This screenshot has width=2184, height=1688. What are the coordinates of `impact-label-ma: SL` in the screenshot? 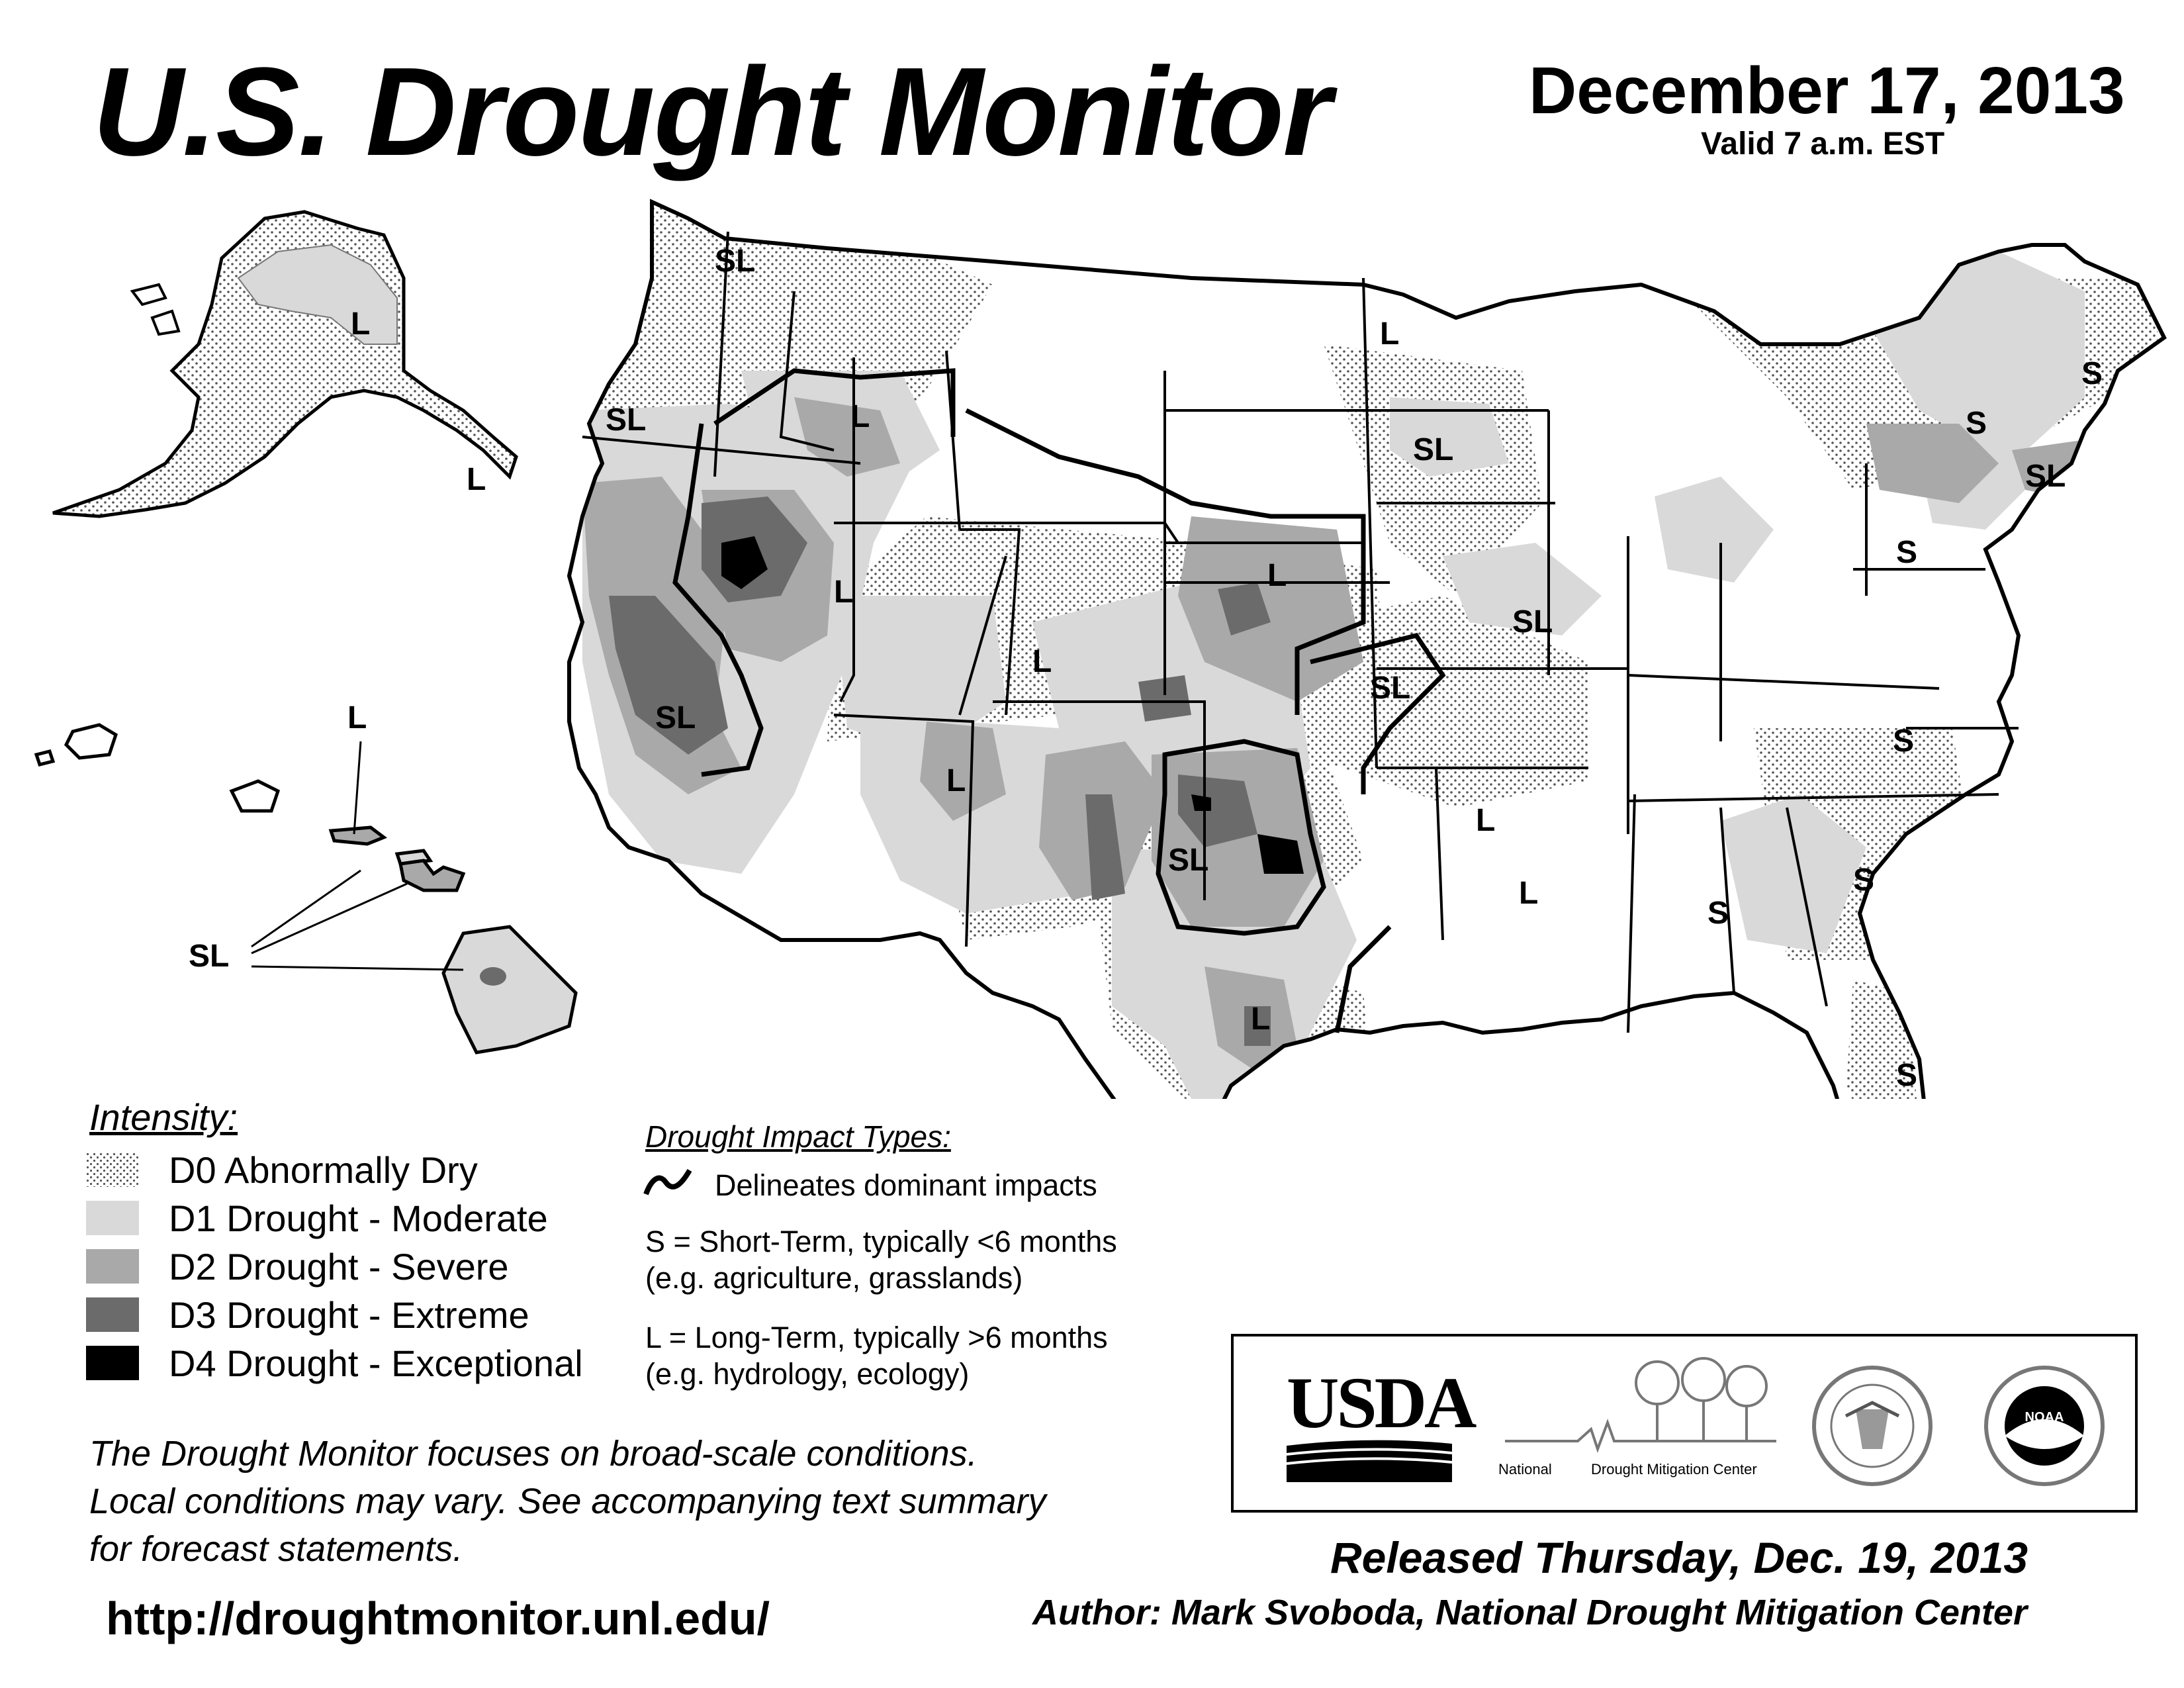 It's located at (2045, 476).